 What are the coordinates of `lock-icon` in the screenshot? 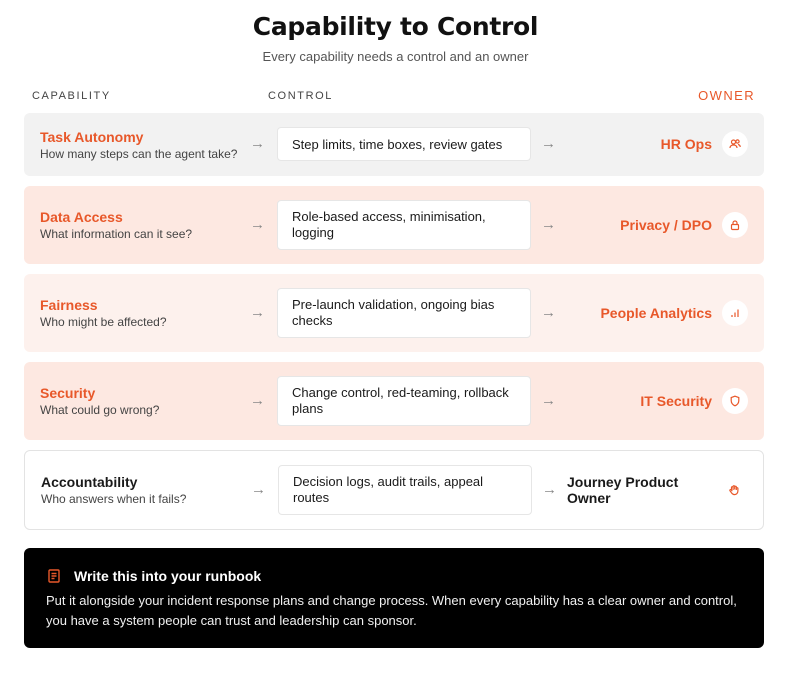 It's located at (735, 225).